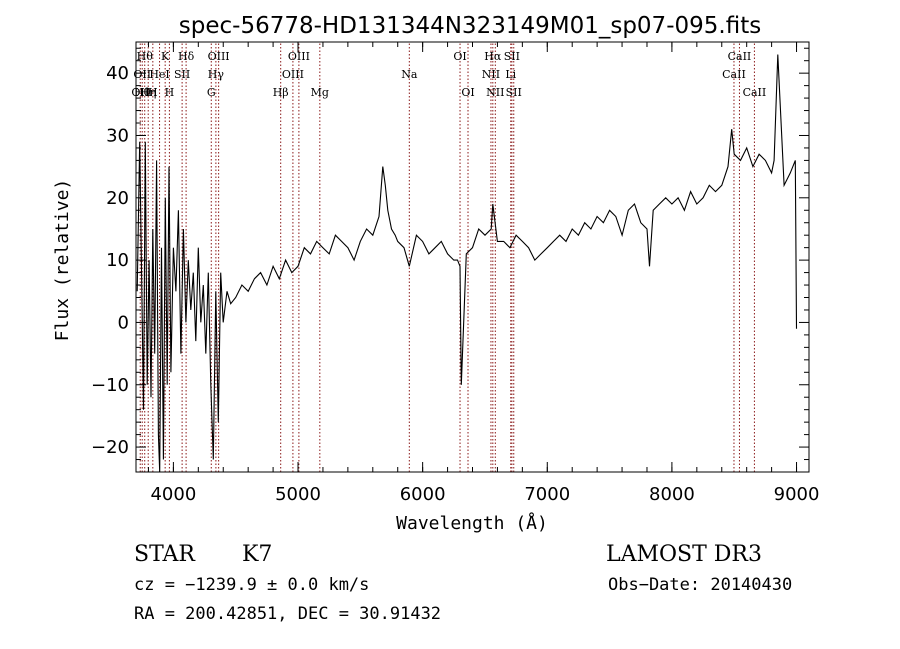 The width and height of the screenshot is (900, 649). Describe the element at coordinates (110, 447) in the screenshot. I see `y-tick-label: −20` at that location.